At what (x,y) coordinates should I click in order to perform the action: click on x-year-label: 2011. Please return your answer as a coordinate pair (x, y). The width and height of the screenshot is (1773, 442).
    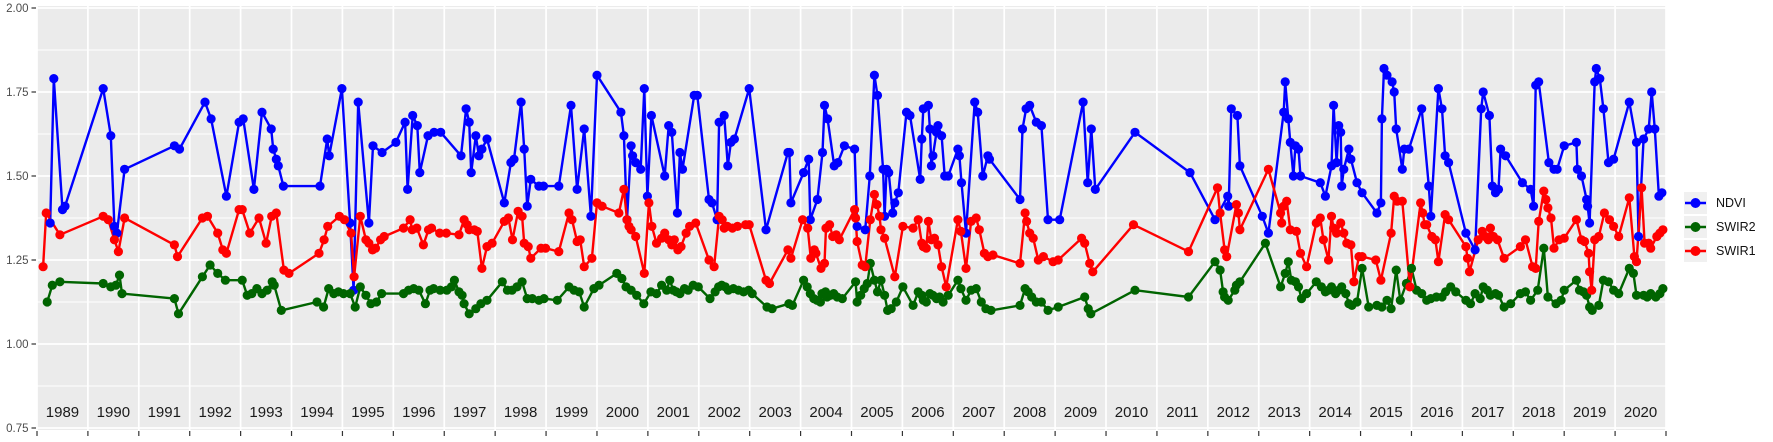
    Looking at the image, I should click on (1182, 412).